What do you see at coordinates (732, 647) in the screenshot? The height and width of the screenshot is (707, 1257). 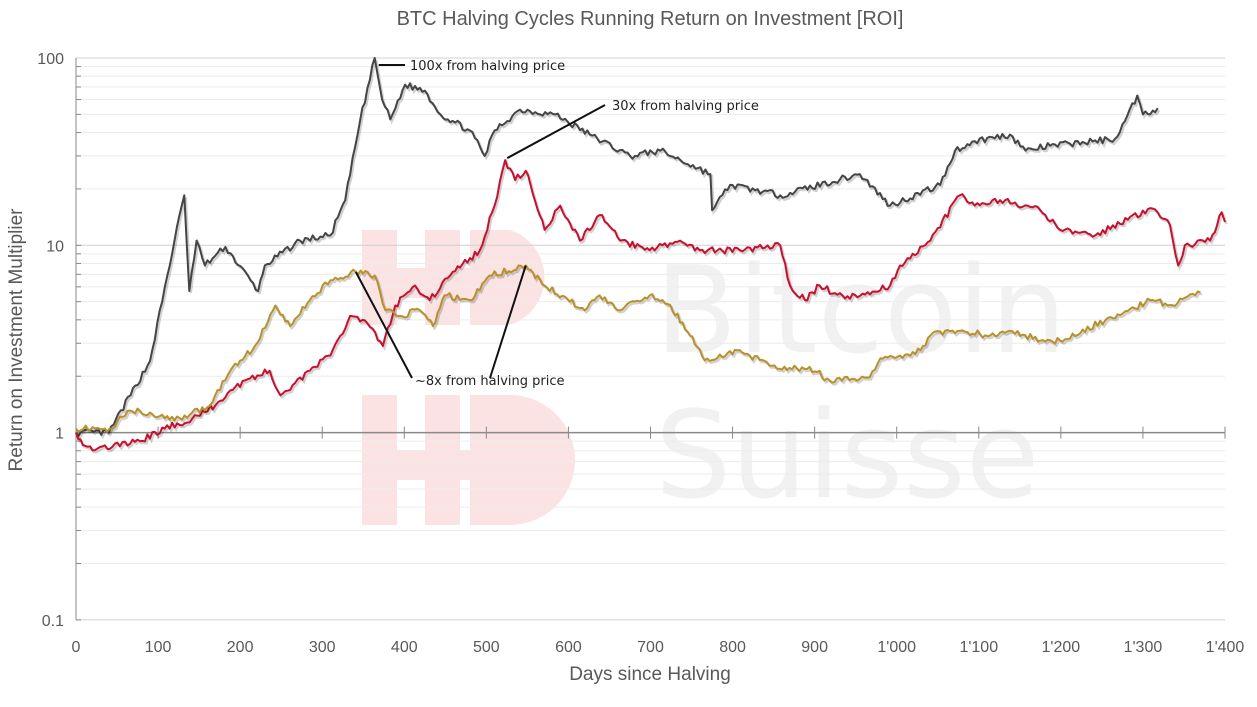 I see `x-tick-label: 800` at bounding box center [732, 647].